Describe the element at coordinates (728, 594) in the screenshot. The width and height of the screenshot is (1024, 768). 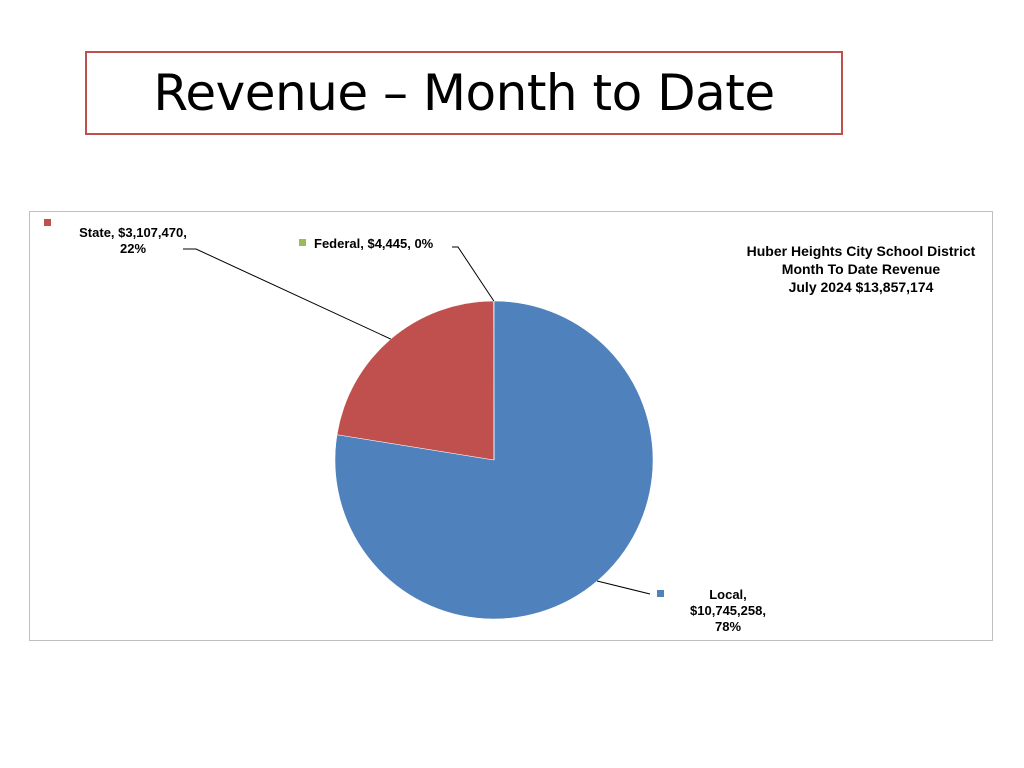
I see `local-label-line-1: Local,` at that location.